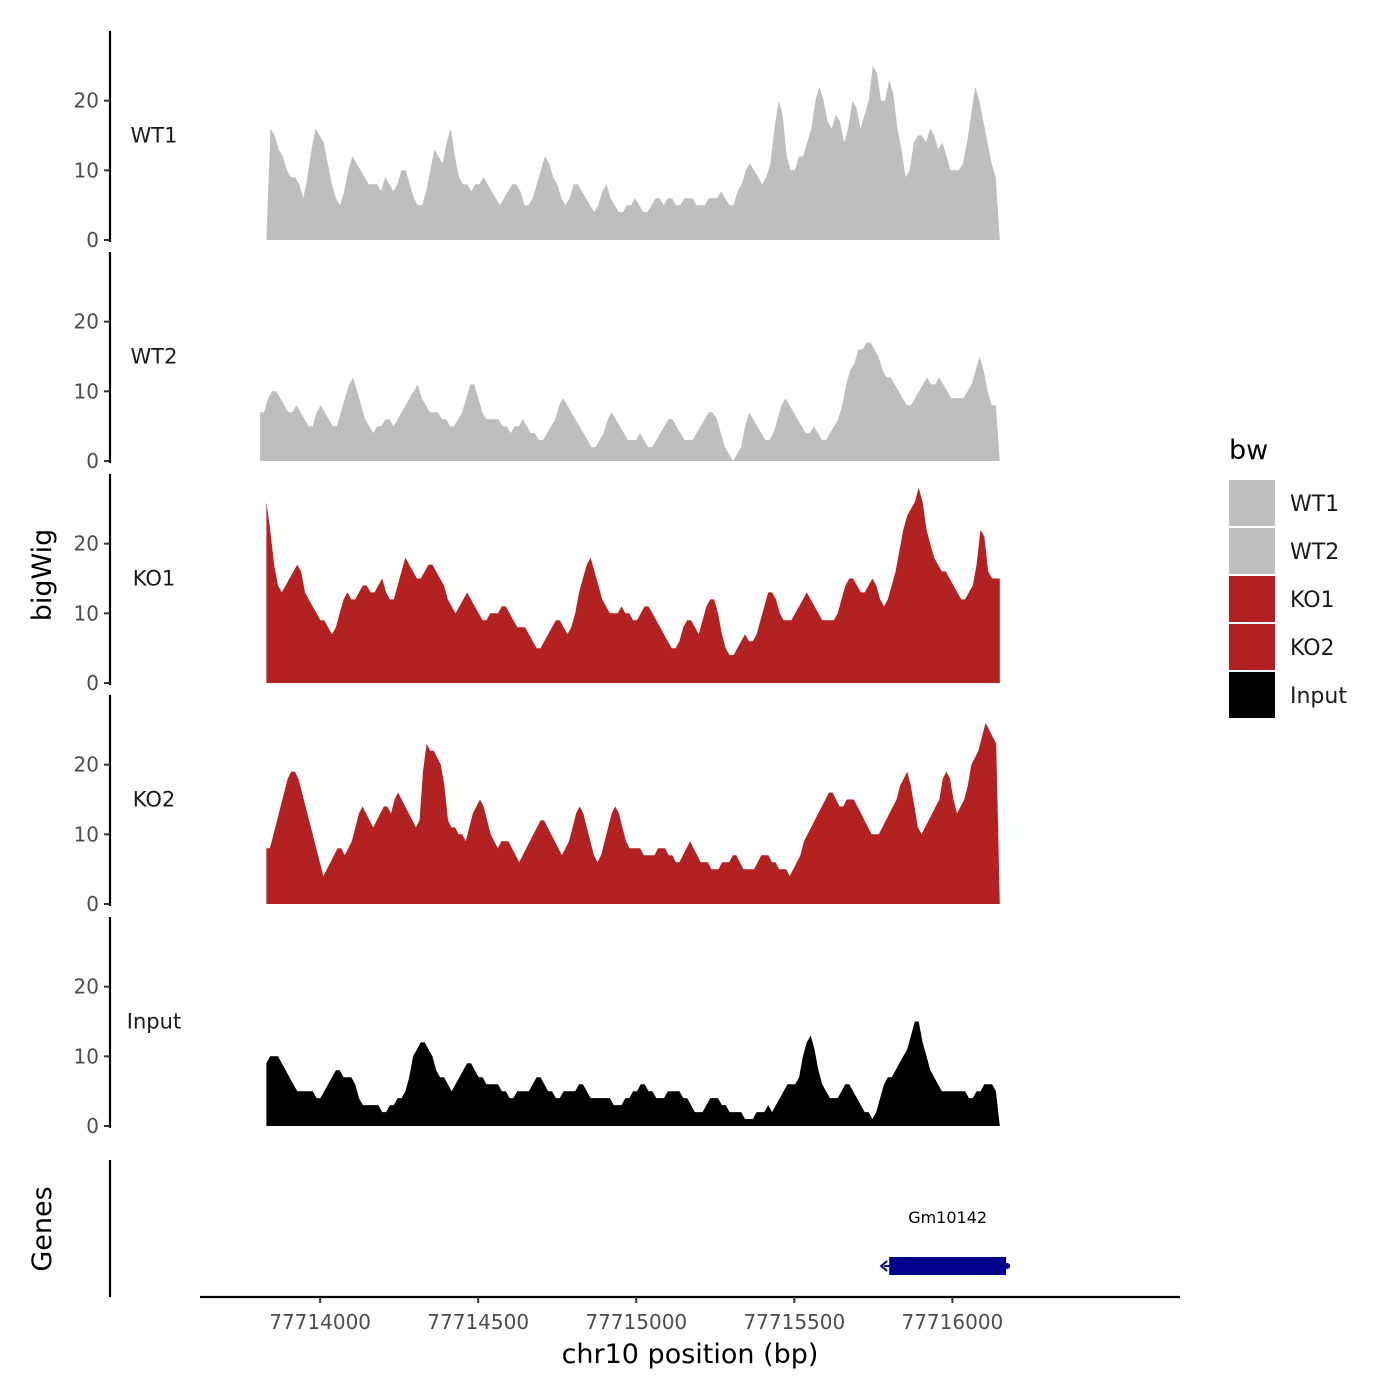  I want to click on legend-key-wt2, so click(1252, 551).